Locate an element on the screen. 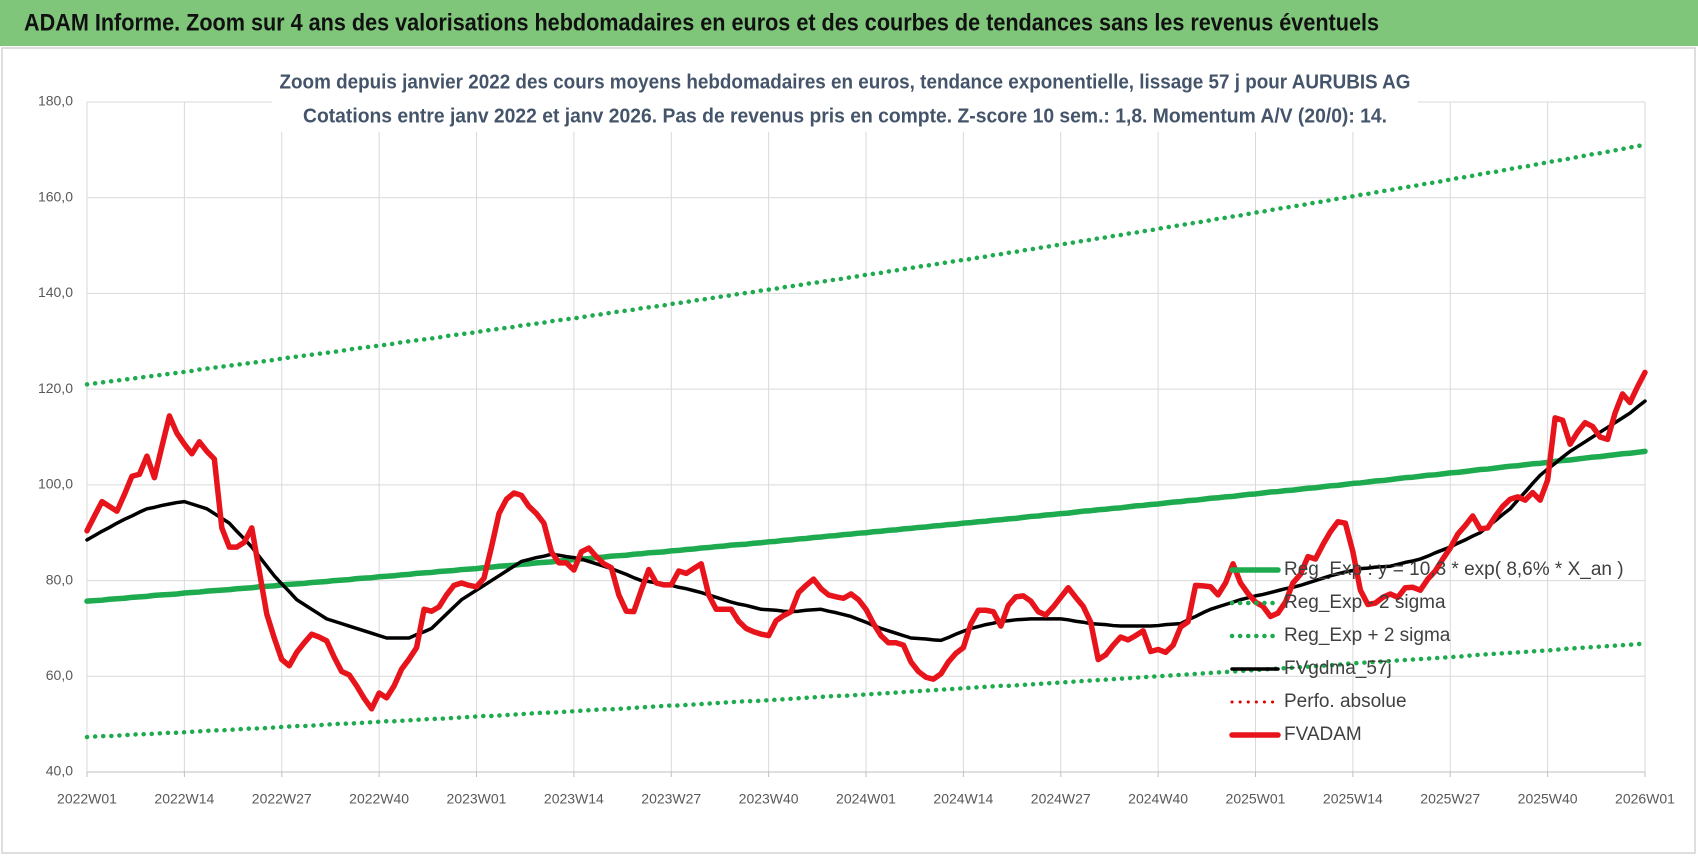 This screenshot has height=857, width=1698. y-tick-label: 80,0 is located at coordinates (59, 579).